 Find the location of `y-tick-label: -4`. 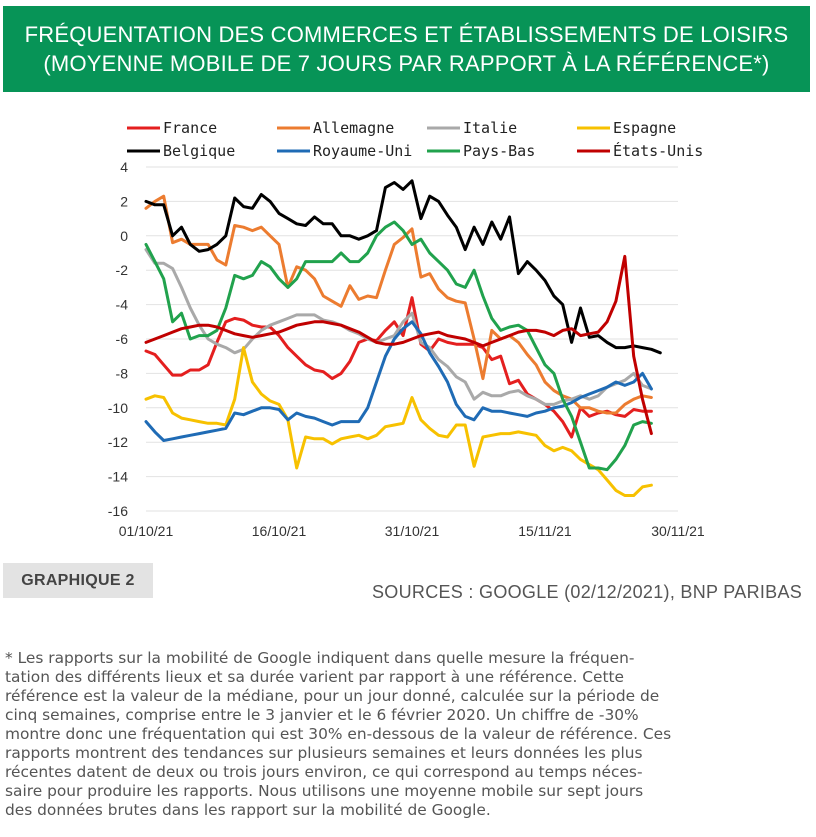

y-tick-label: -4 is located at coordinates (122, 305).